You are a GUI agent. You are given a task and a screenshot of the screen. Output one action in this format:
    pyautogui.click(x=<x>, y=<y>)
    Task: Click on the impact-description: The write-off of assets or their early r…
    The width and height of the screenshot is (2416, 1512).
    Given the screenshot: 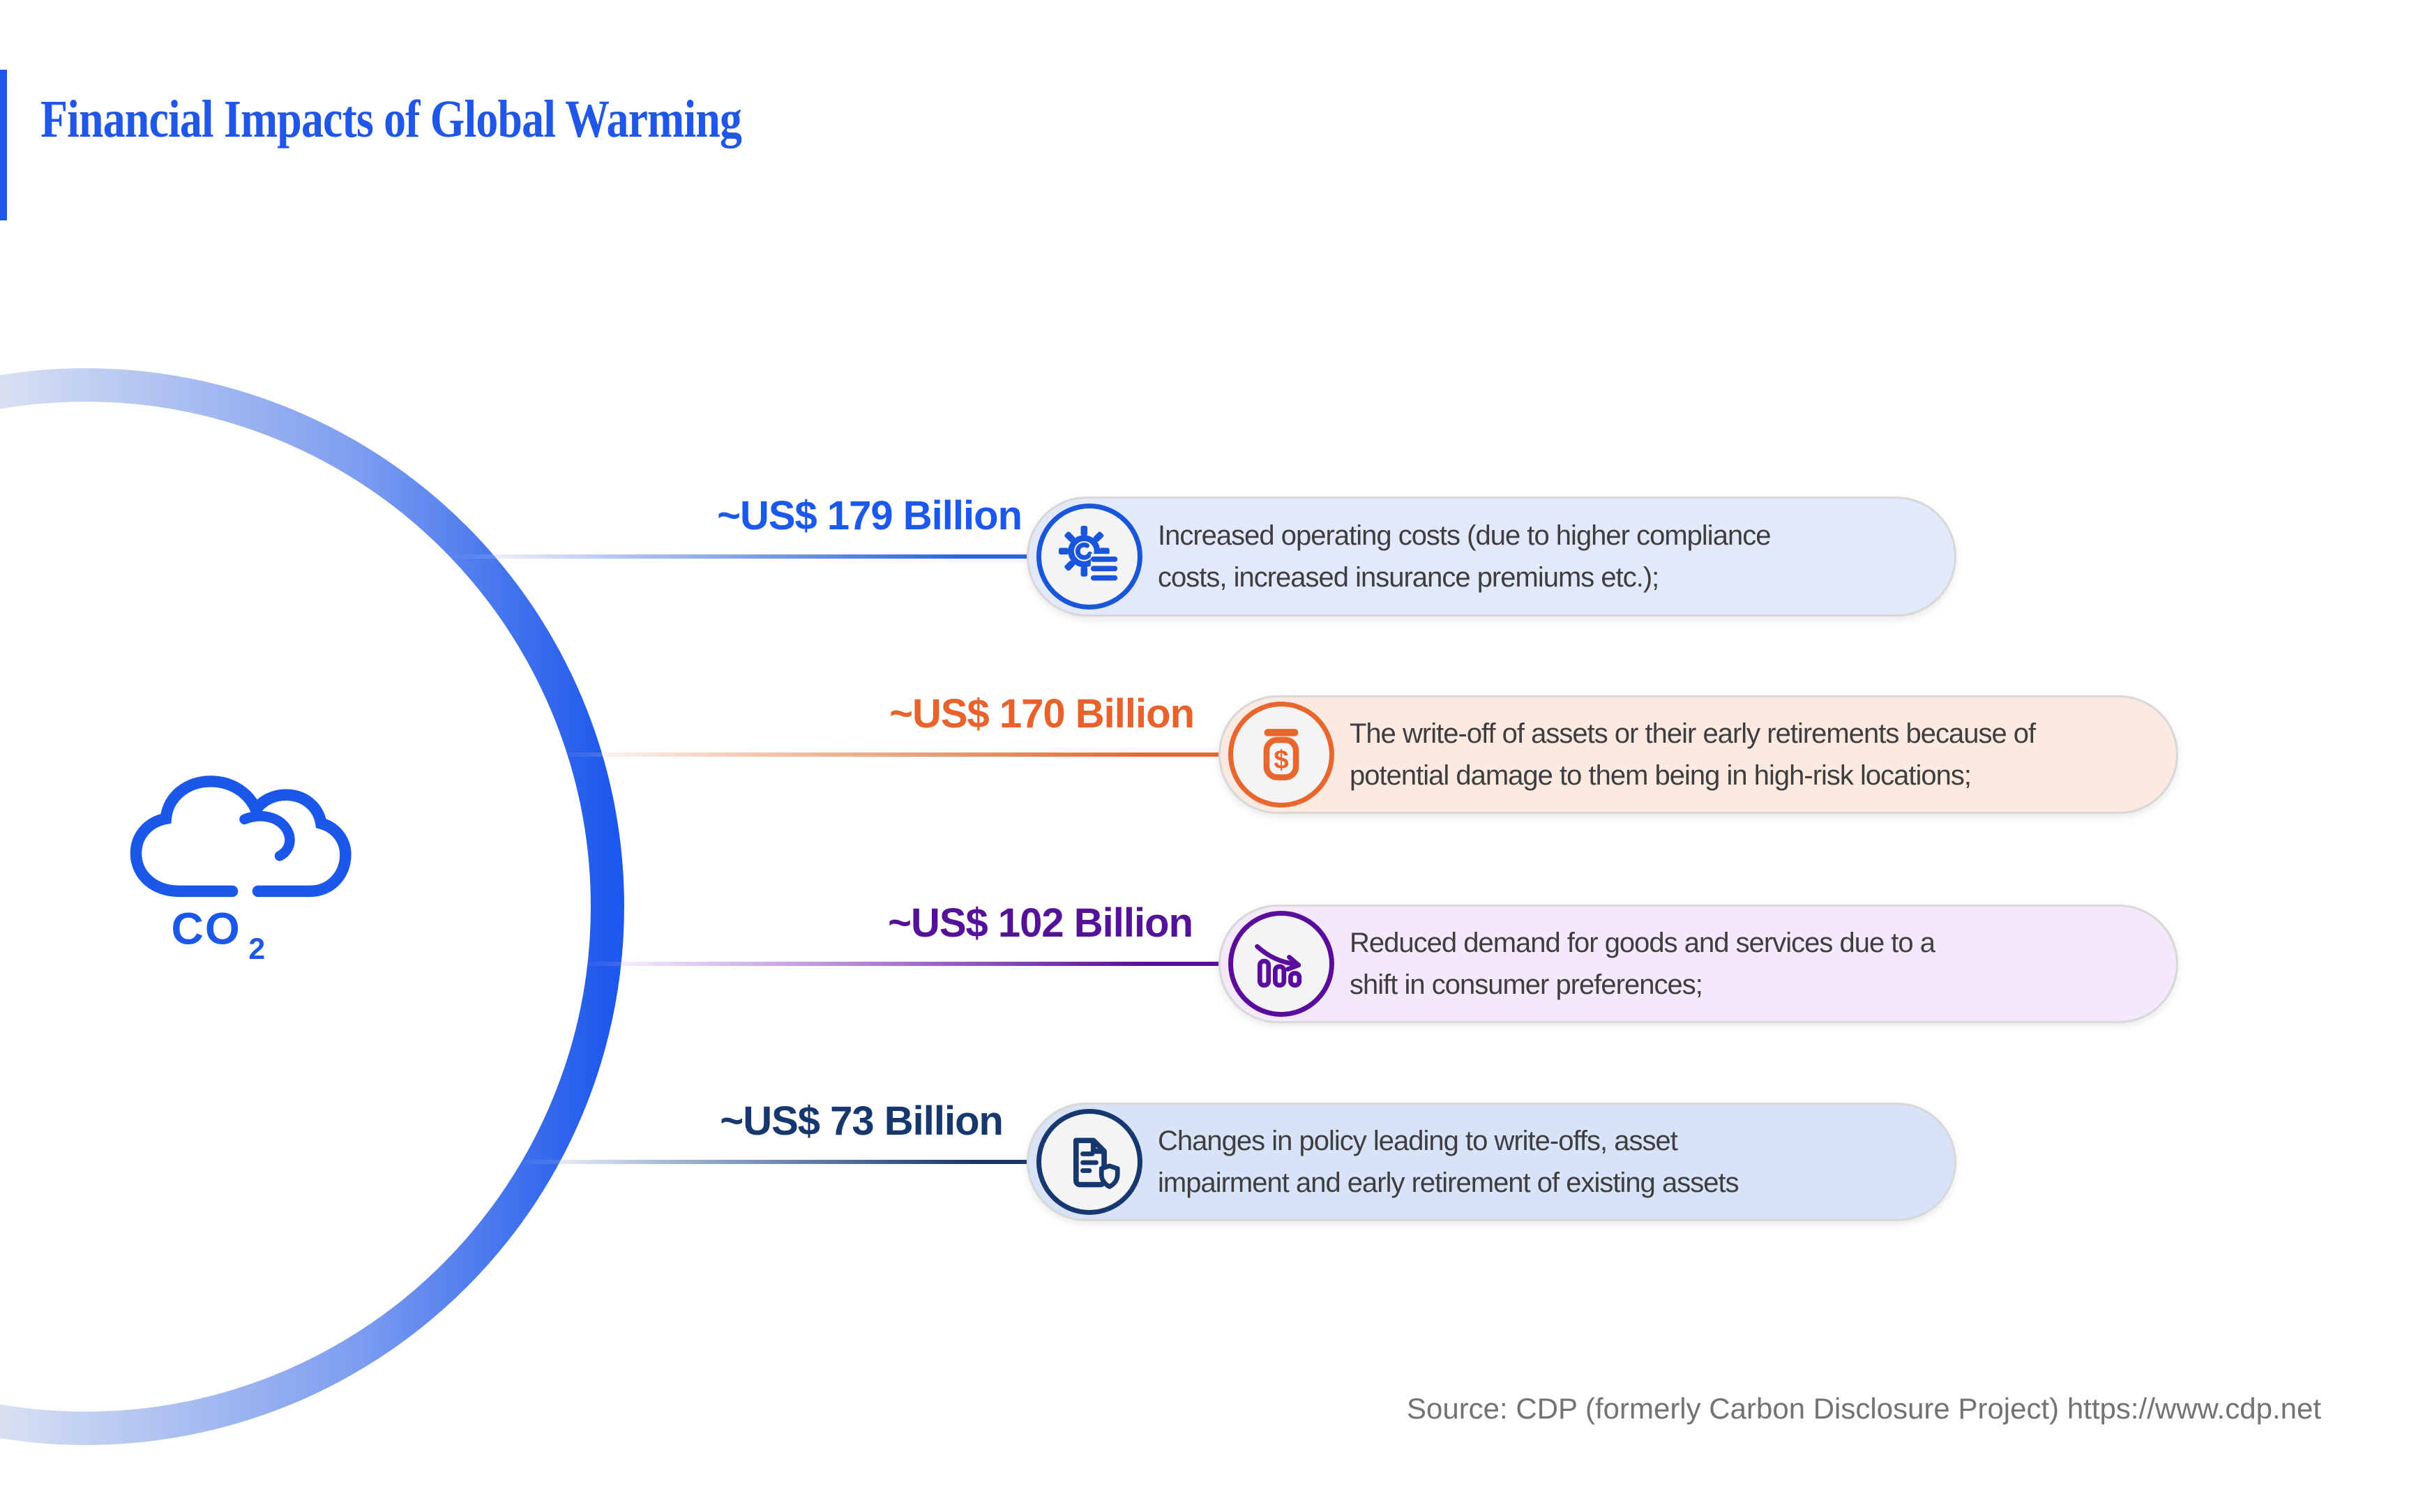 What is the action you would take?
    pyautogui.click(x=1693, y=755)
    